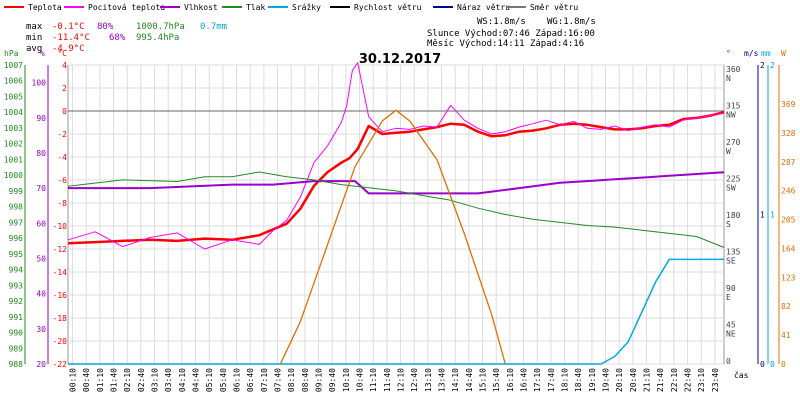 This screenshot has width=800, height=400. I want to click on series-line, so click(396, 183).